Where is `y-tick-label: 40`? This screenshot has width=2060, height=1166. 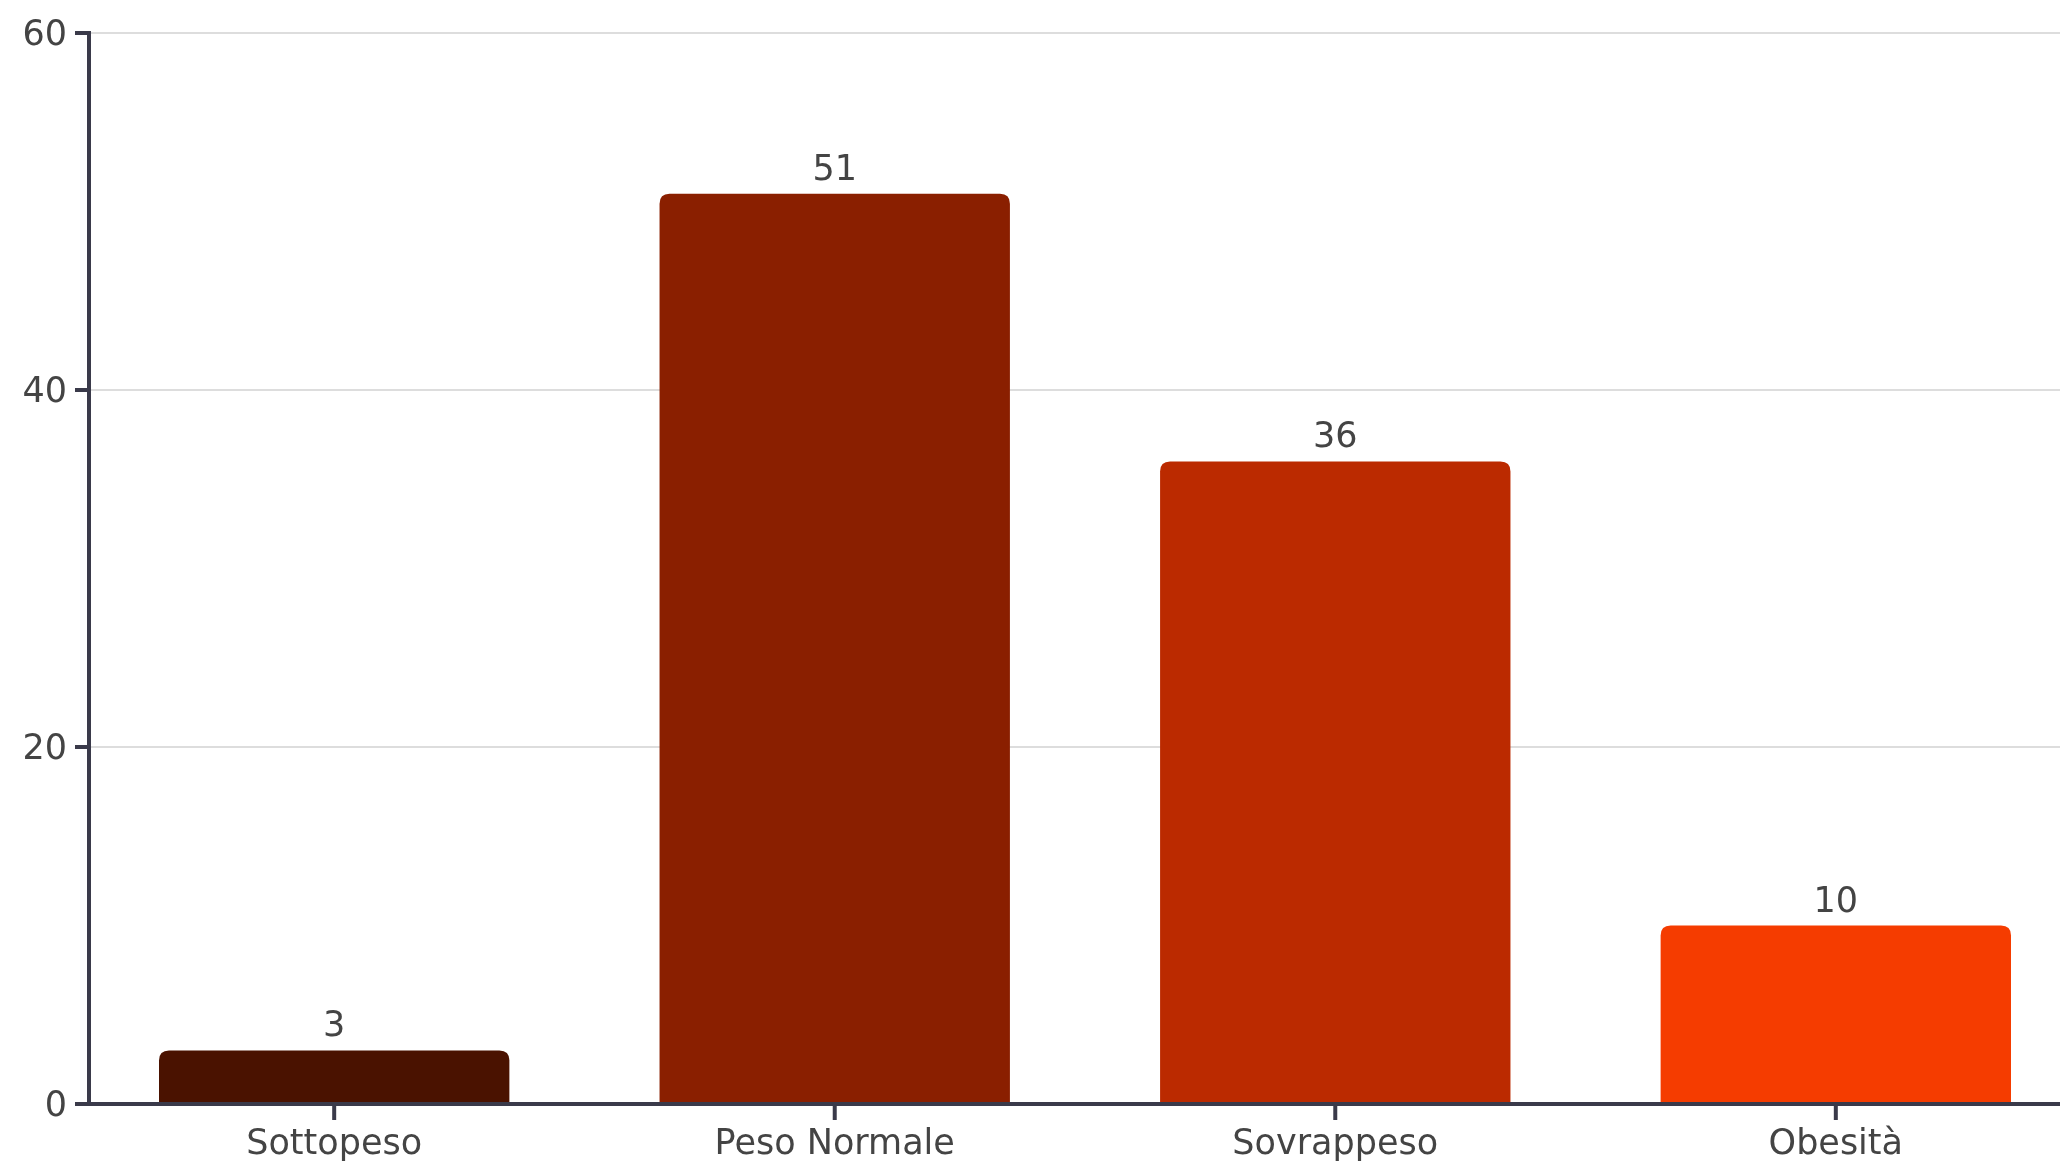 y-tick-label: 40 is located at coordinates (44, 390).